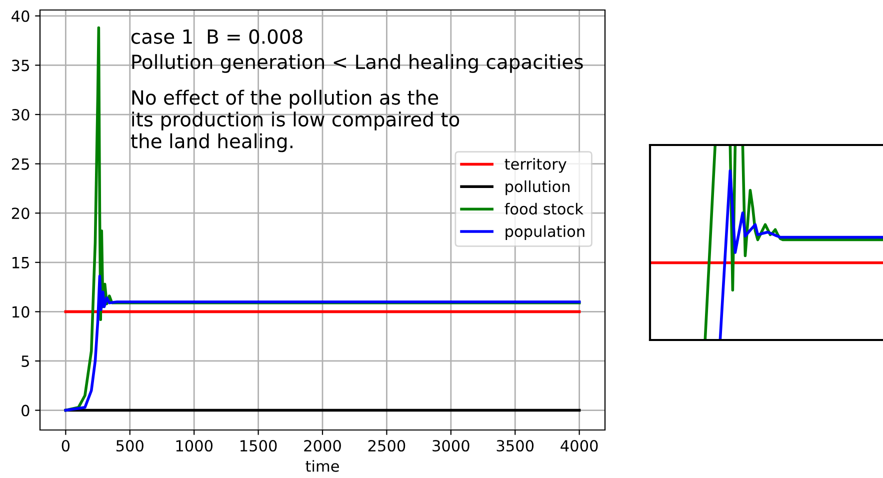 This screenshot has height=478, width=883. I want to click on legend-label: territory, so click(535, 165).